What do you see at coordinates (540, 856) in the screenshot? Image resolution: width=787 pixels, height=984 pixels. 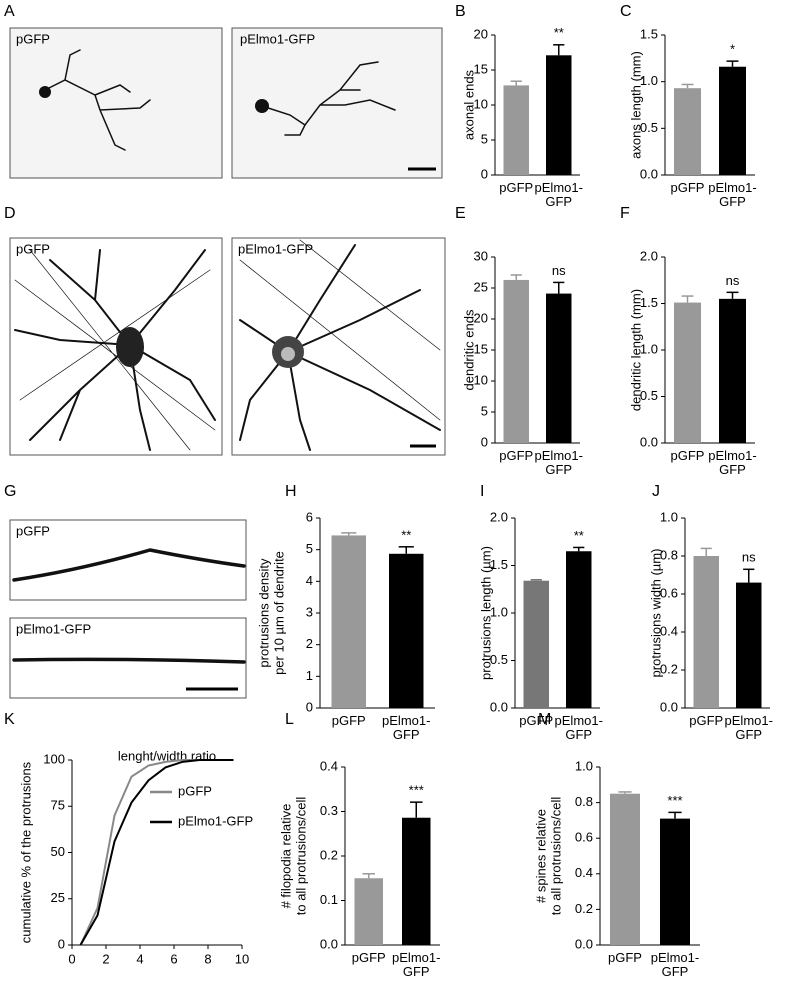 I see `y-axis-label: # spines relative` at bounding box center [540, 856].